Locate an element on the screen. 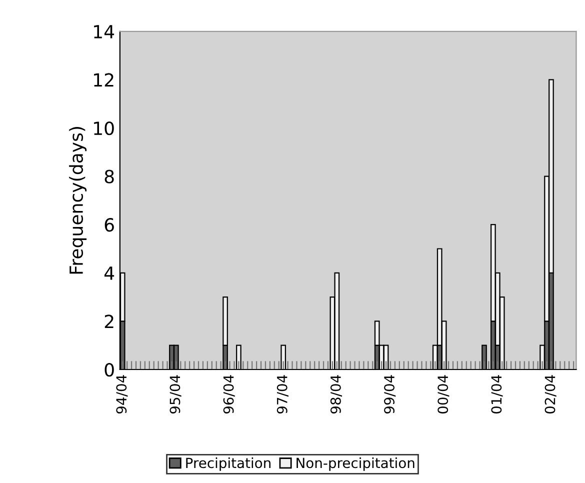 Image resolution: width=585 pixels, height=483 pixels. y-tick-label: 0 is located at coordinates (109, 369).